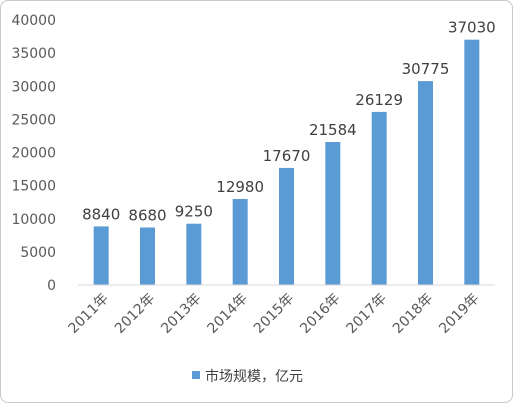 The width and height of the screenshot is (513, 403). What do you see at coordinates (254, 376) in the screenshot?
I see `legend-label: 市场规模，亿元` at bounding box center [254, 376].